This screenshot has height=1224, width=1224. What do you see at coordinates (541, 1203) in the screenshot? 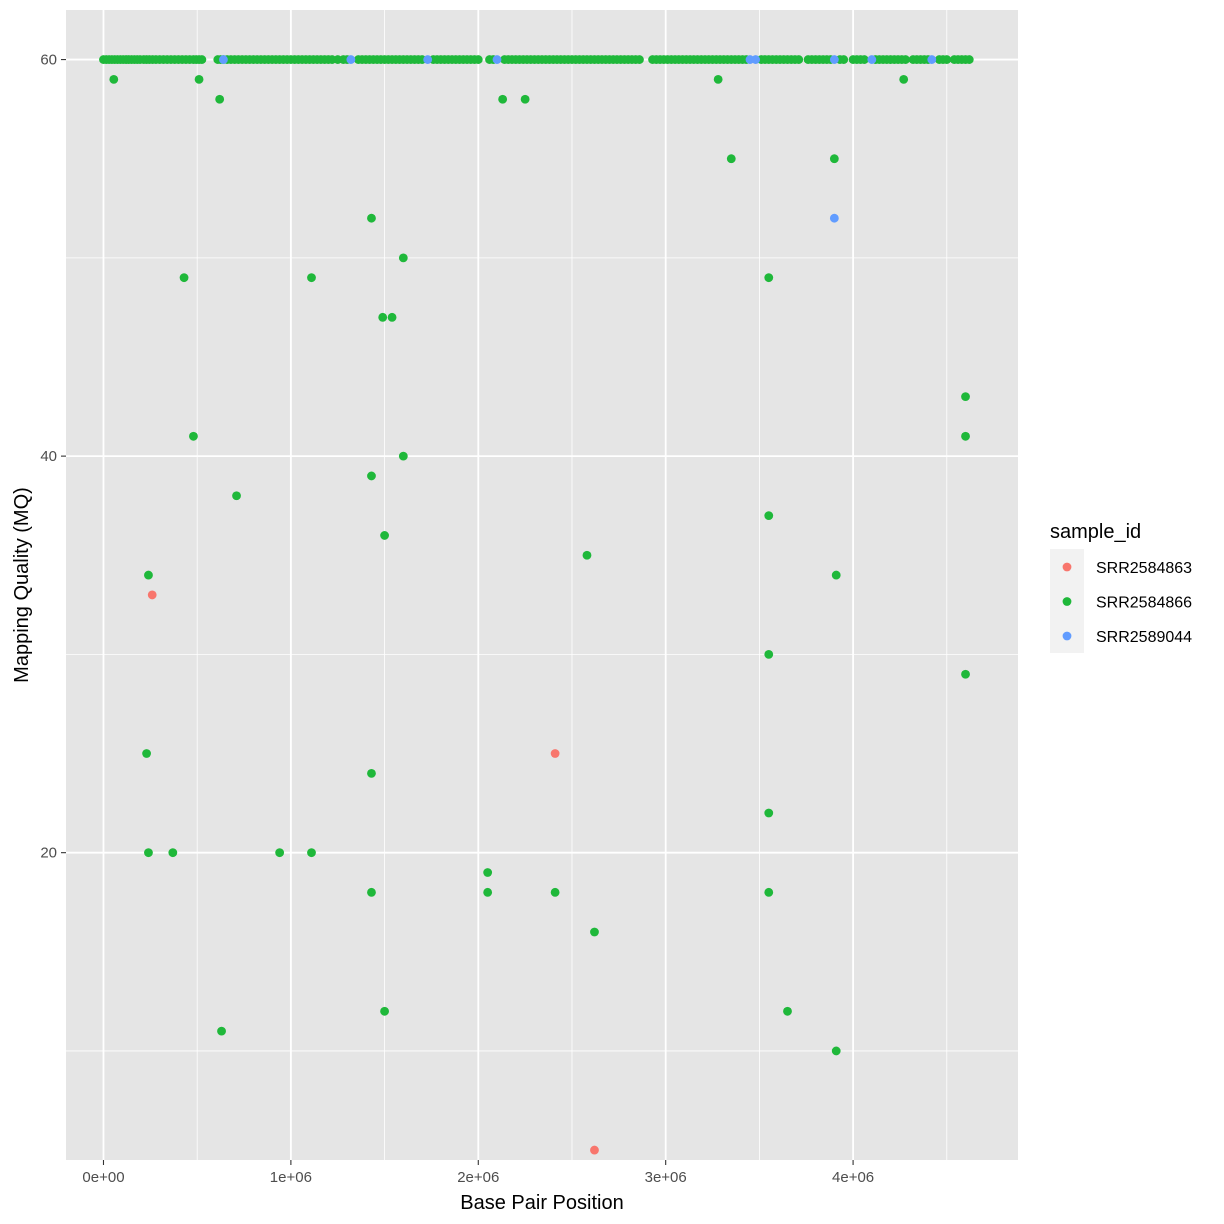
I see `x-axis-title: Base Pair Position` at bounding box center [541, 1203].